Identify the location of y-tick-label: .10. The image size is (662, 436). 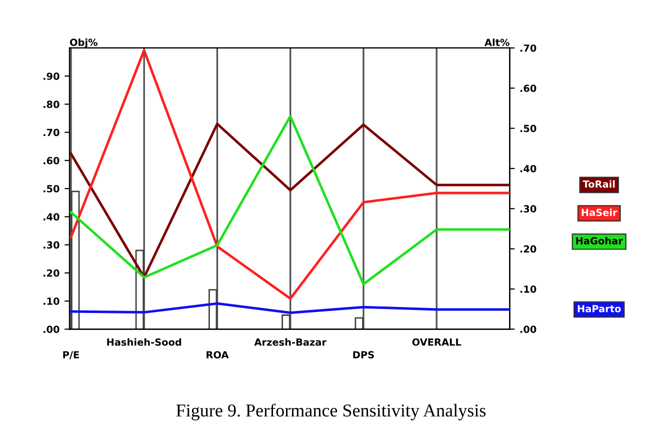
(52, 301).